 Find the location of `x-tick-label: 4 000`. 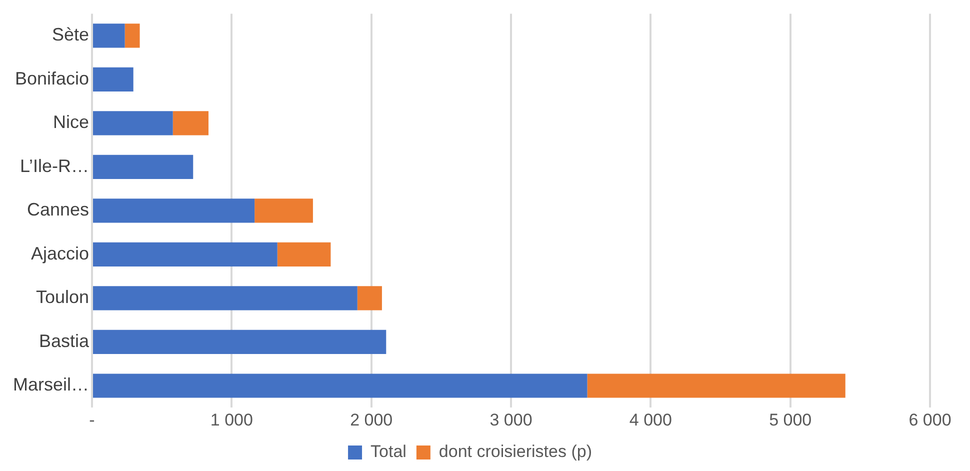

x-tick-label: 4 000 is located at coordinates (650, 420).